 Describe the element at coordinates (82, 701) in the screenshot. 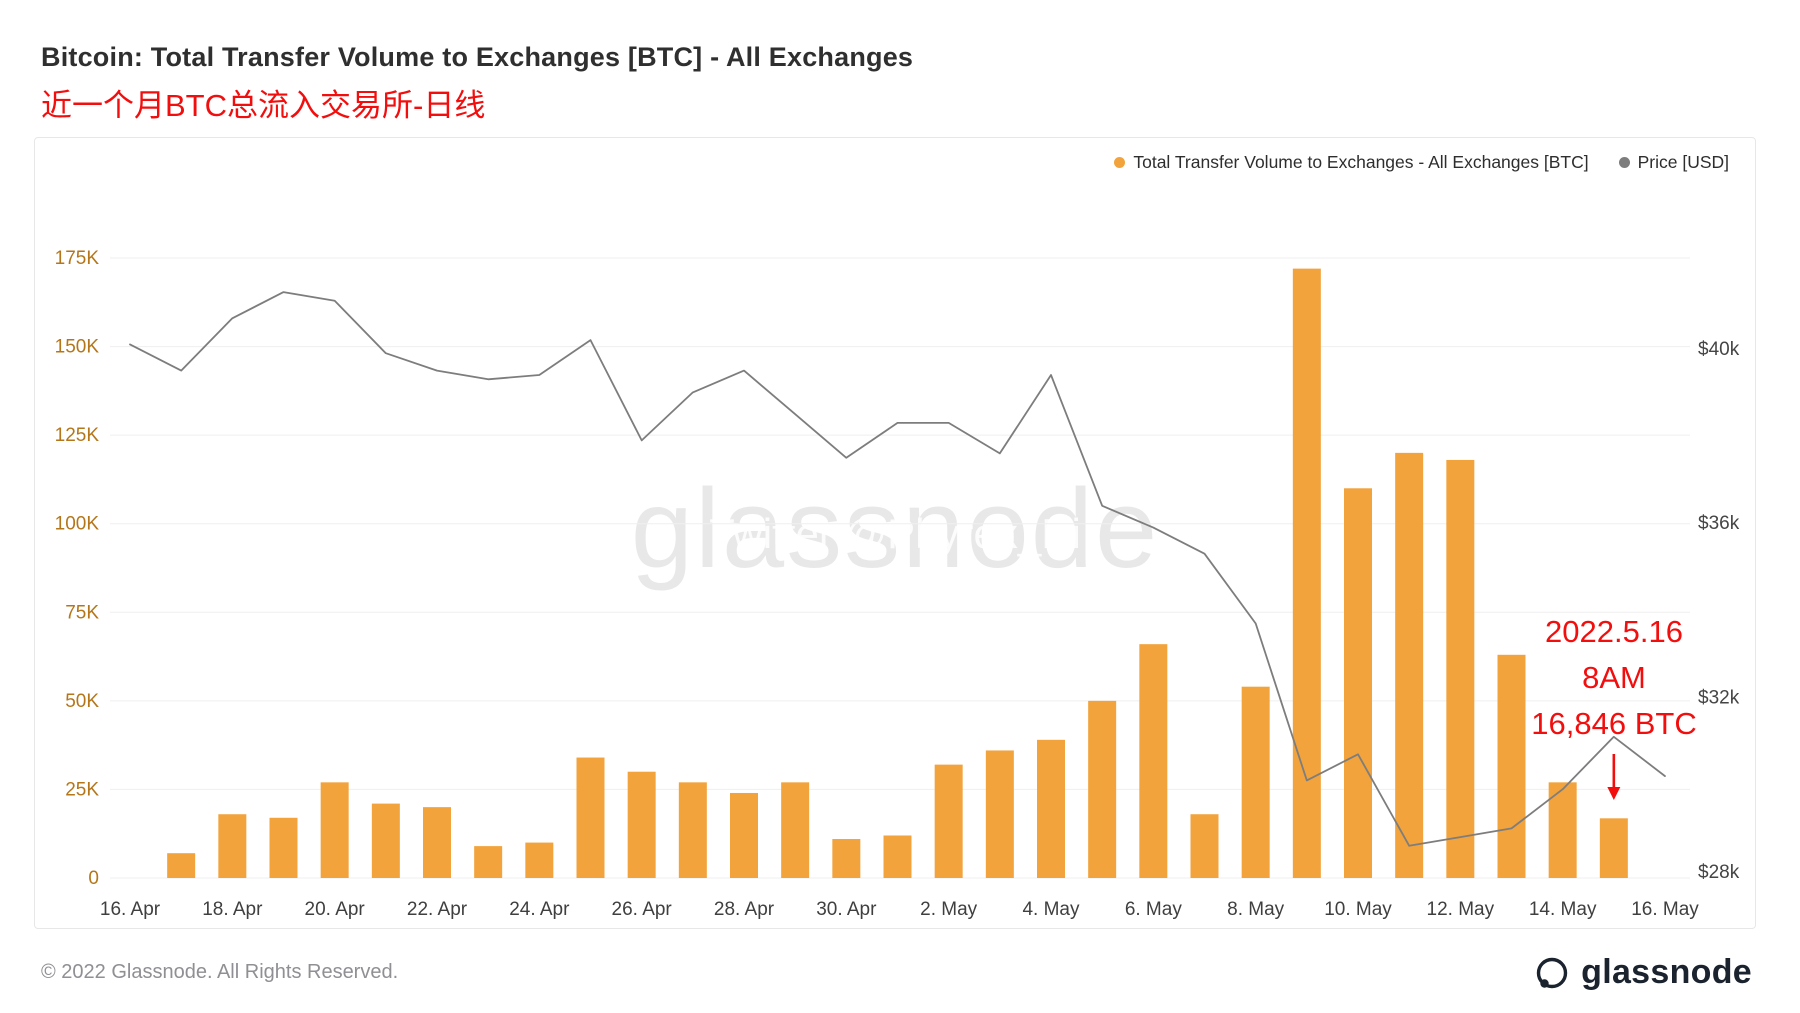

I see `svg-text: 50K` at that location.